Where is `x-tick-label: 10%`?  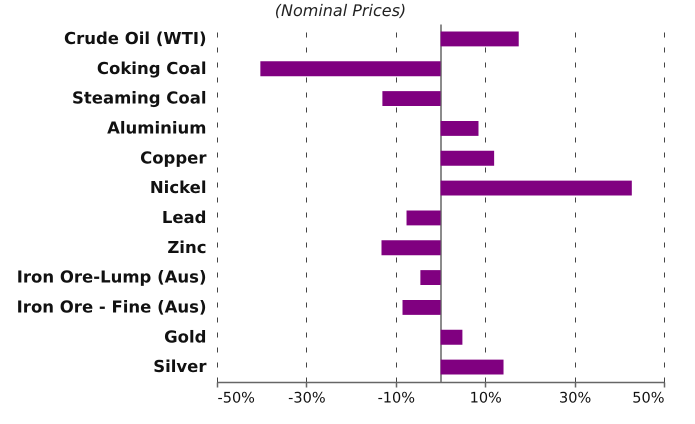 x-tick-label: 10% is located at coordinates (486, 398).